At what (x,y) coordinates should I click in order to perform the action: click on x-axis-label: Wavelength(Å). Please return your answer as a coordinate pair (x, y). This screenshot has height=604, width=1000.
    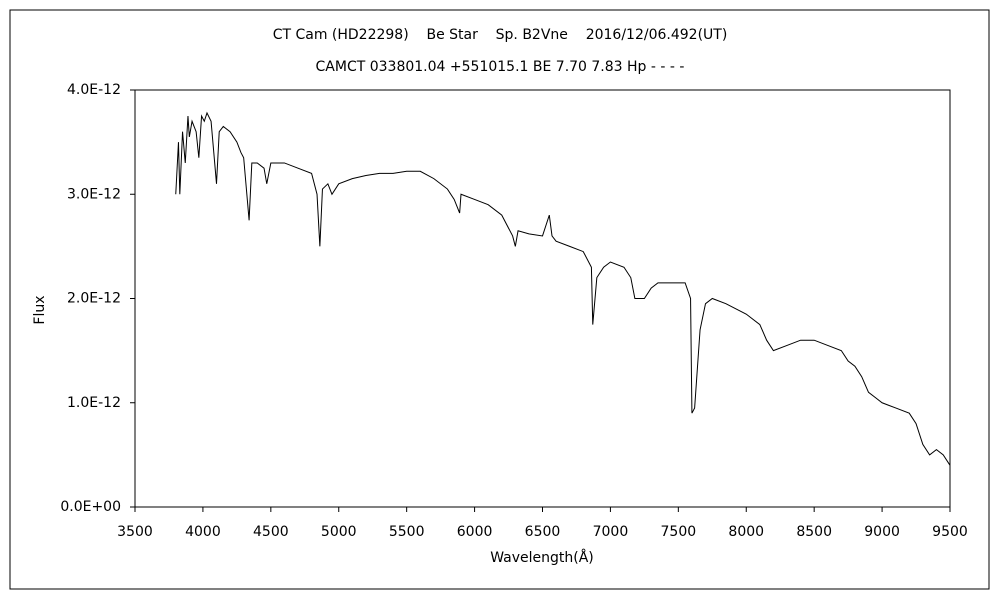
    Looking at the image, I should click on (542, 557).